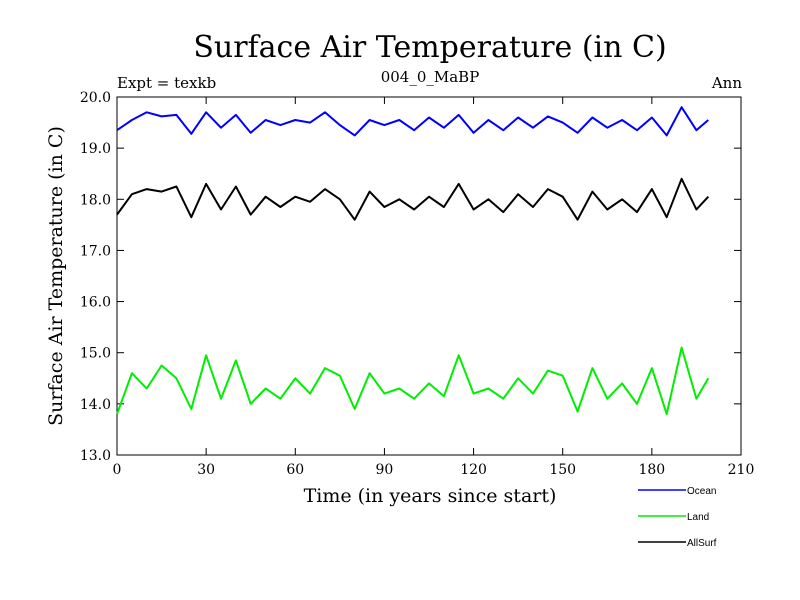 The width and height of the screenshot is (800, 600). I want to click on chart-subtitle: 004_0_MaBP, so click(430, 77).